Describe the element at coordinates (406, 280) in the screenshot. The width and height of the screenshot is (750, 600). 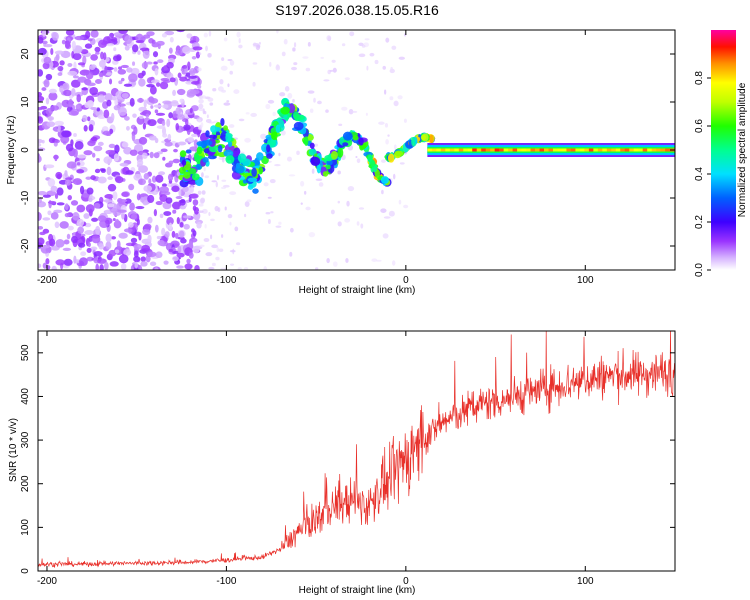
I see `x-tick-label: 0` at that location.